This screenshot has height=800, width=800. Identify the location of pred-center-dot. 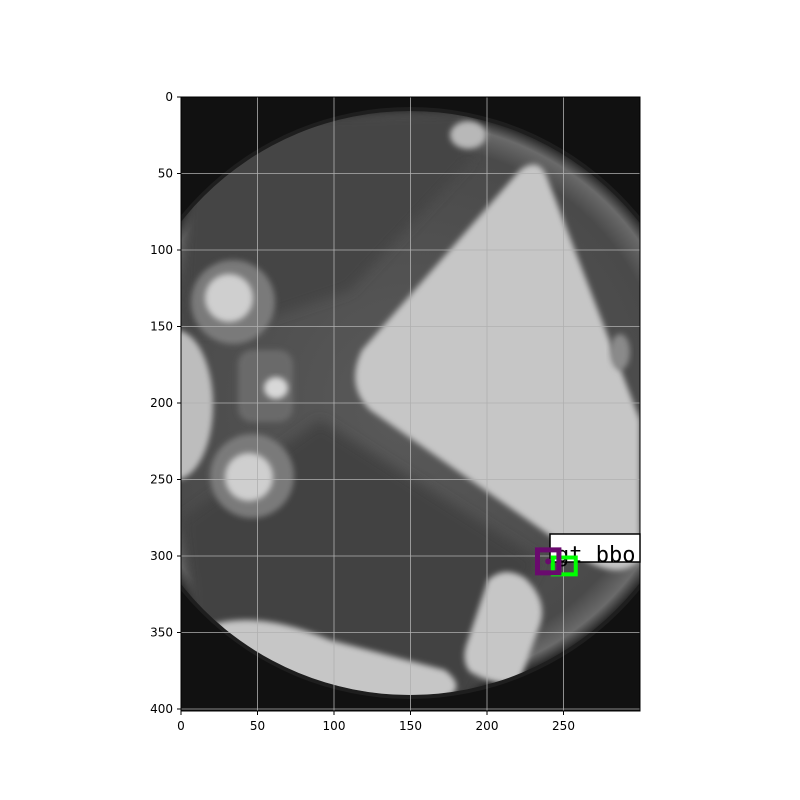
(548, 561).